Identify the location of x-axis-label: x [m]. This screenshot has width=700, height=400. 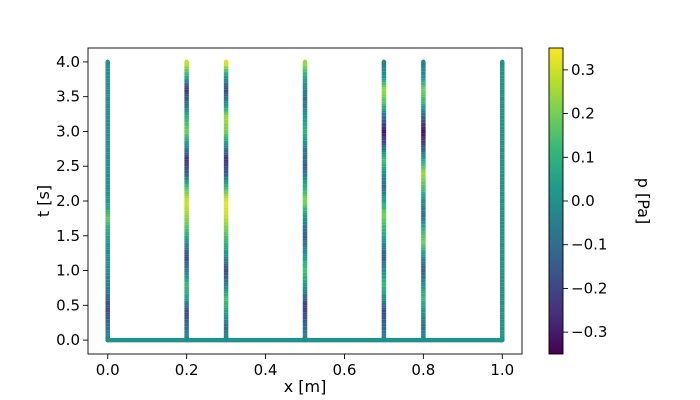
(305, 386).